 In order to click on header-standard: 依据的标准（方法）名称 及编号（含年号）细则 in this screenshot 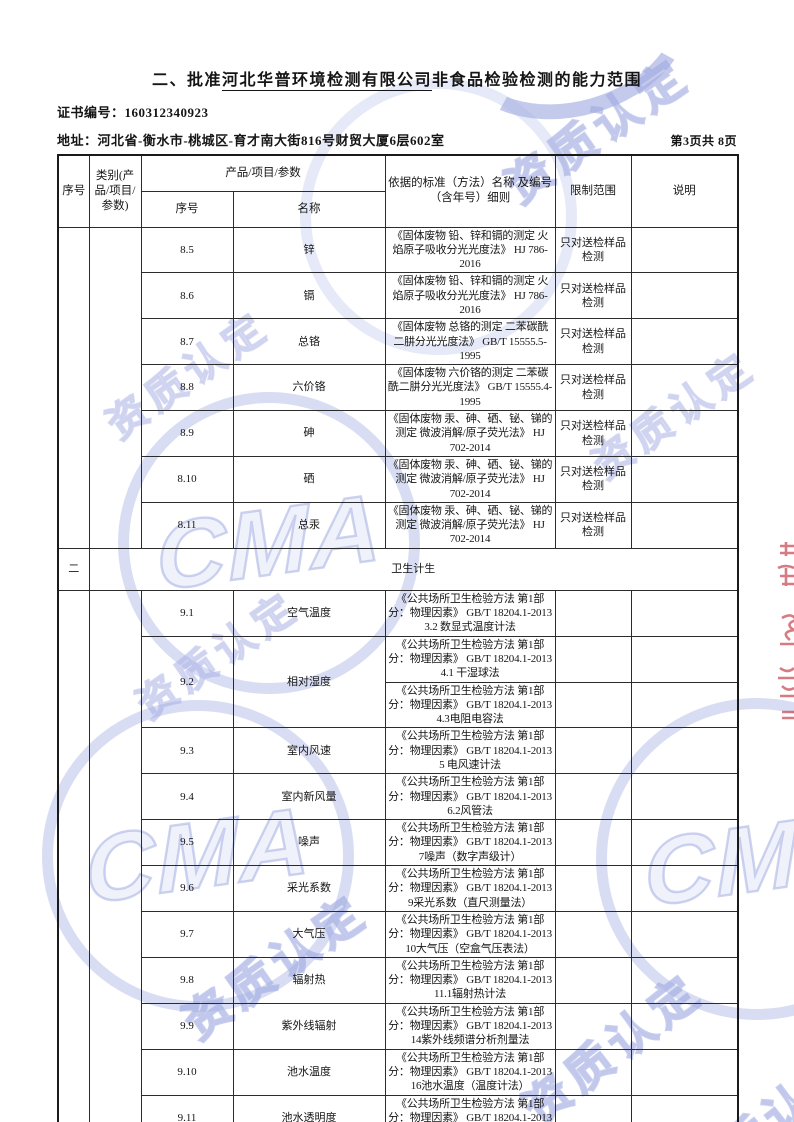, I will do `click(470, 191)`.